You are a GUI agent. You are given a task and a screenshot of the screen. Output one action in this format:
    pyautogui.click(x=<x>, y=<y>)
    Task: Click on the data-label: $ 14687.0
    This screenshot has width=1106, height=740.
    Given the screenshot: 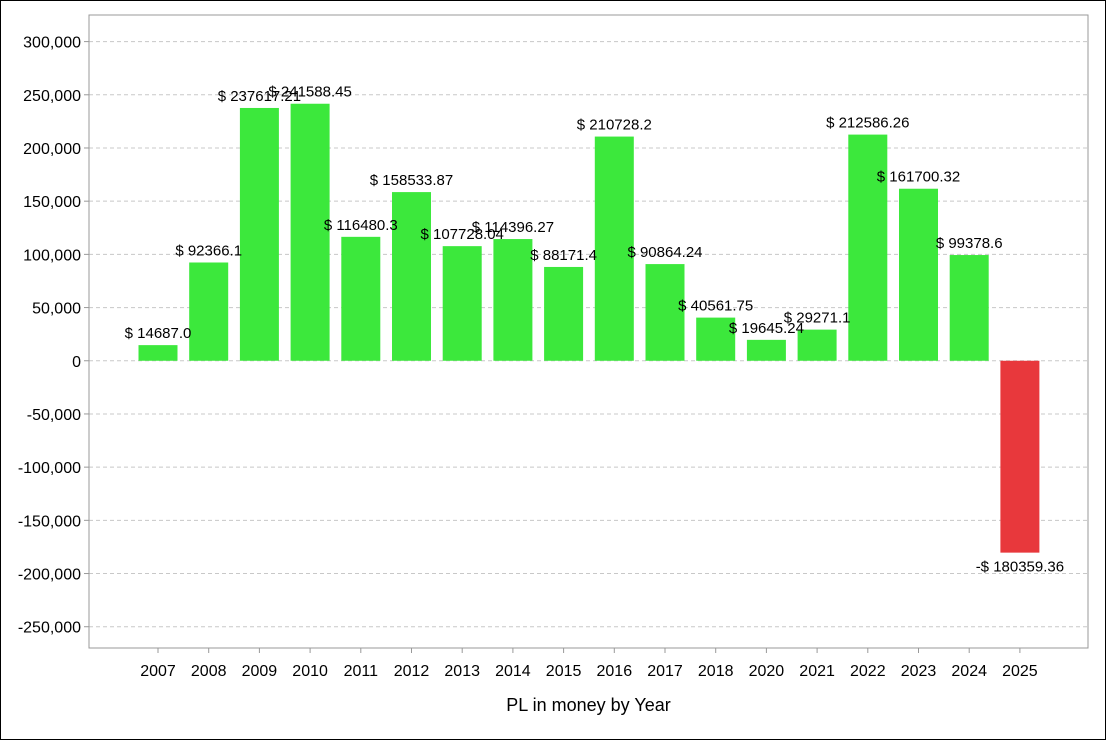 What is the action you would take?
    pyautogui.click(x=158, y=333)
    